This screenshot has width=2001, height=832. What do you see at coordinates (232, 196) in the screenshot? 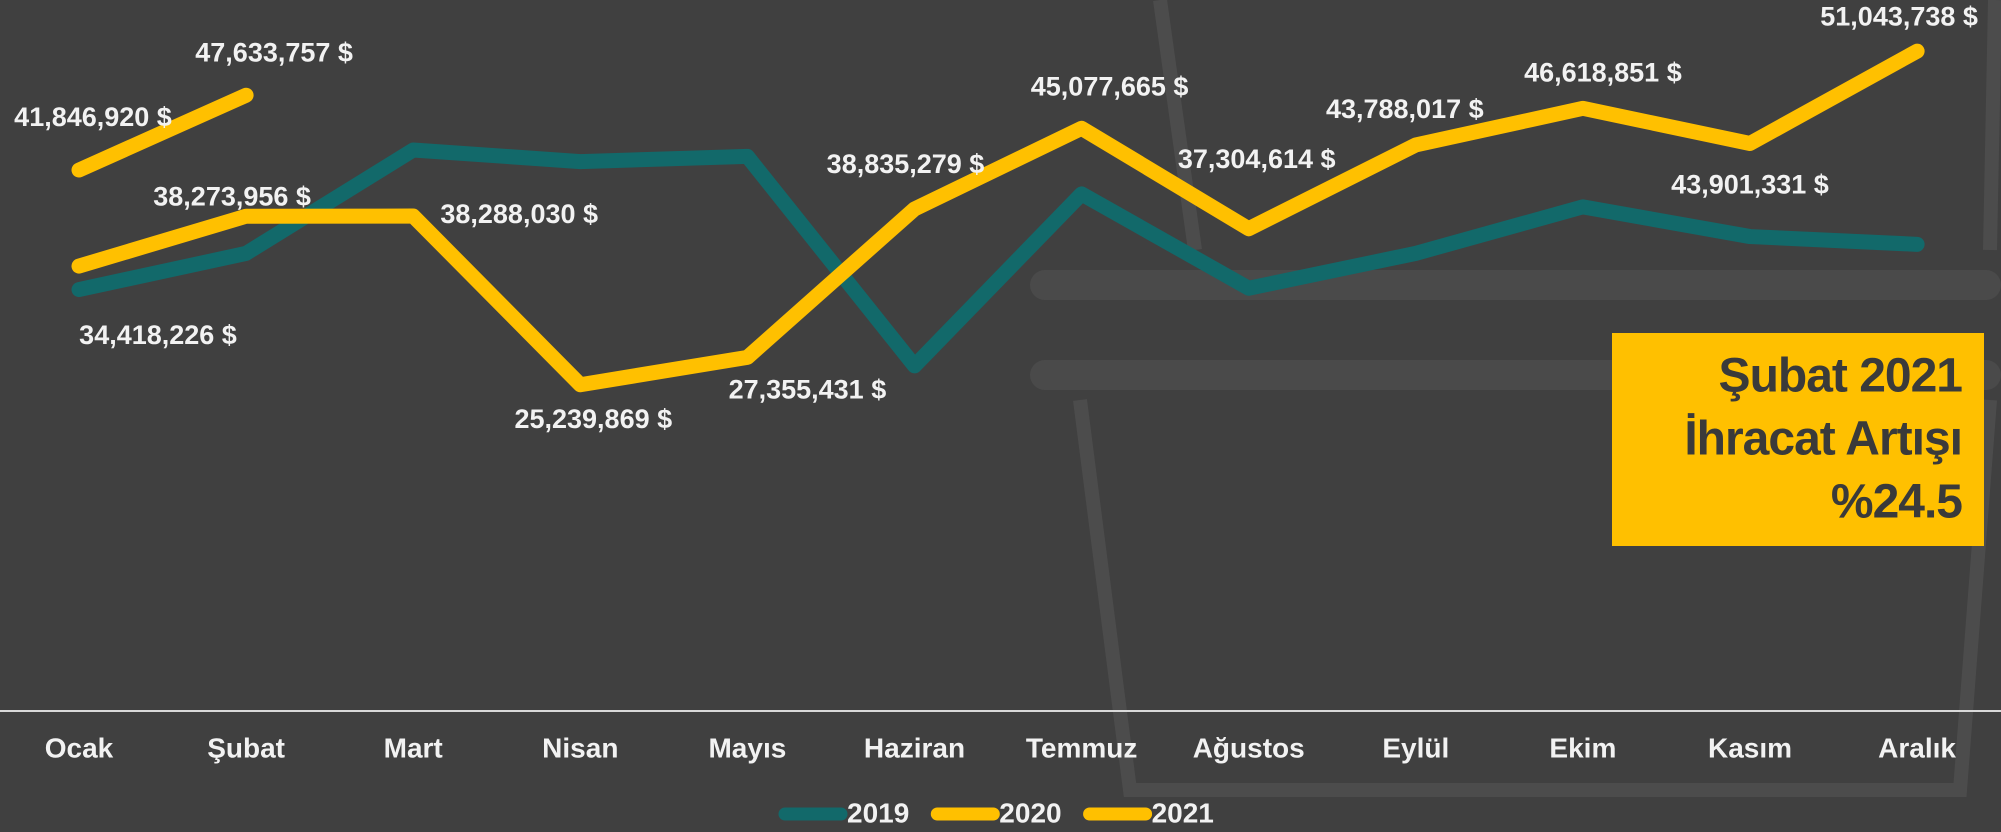
I see `data-label: 38,273,956 $` at bounding box center [232, 196].